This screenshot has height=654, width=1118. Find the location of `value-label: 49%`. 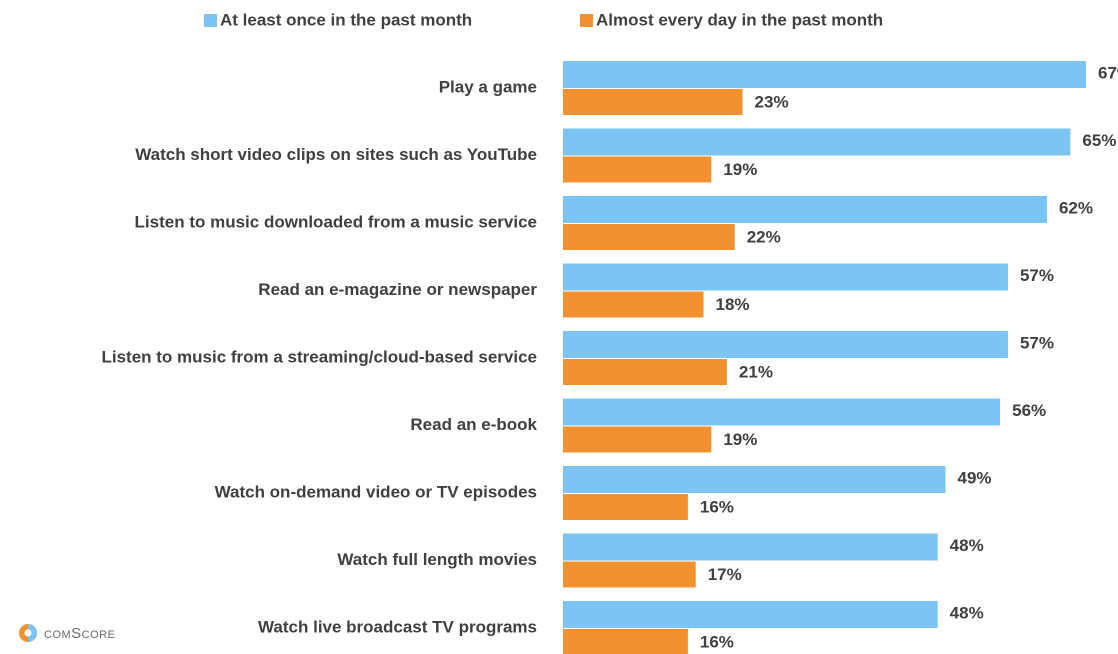

value-label: 49% is located at coordinates (974, 477).